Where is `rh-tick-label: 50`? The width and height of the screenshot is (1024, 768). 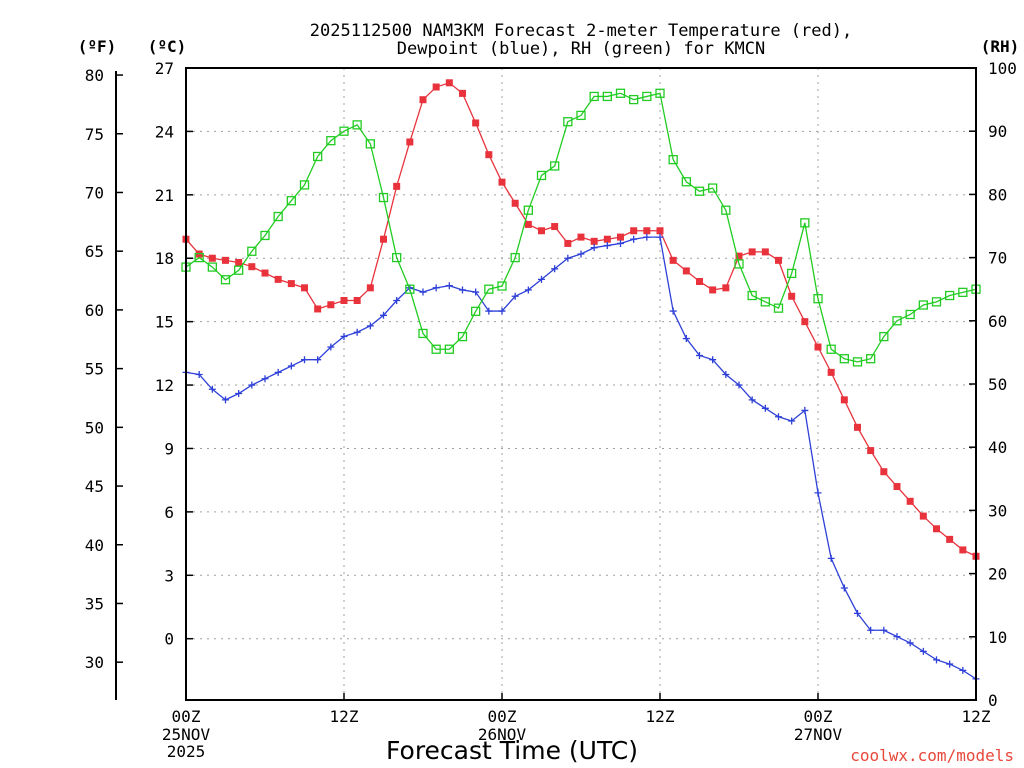 rh-tick-label: 50 is located at coordinates (997, 384).